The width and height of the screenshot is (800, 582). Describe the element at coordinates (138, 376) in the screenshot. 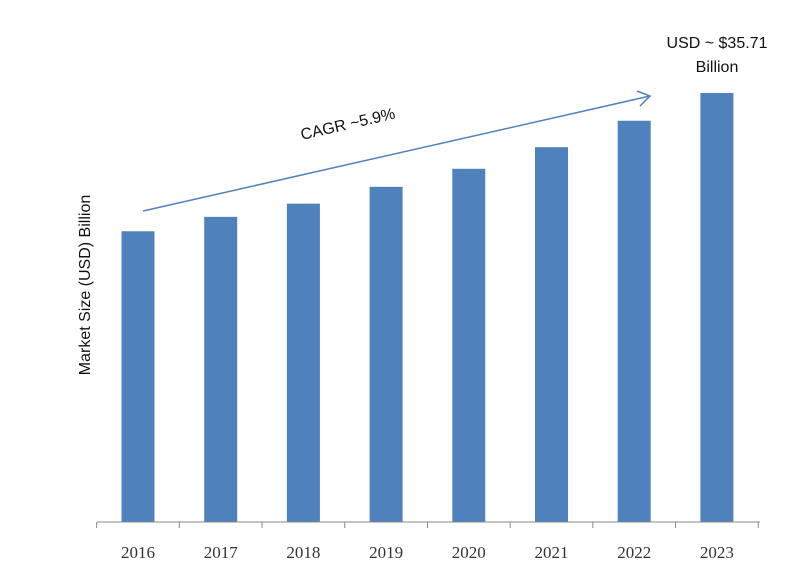

I see `bar-2016` at that location.